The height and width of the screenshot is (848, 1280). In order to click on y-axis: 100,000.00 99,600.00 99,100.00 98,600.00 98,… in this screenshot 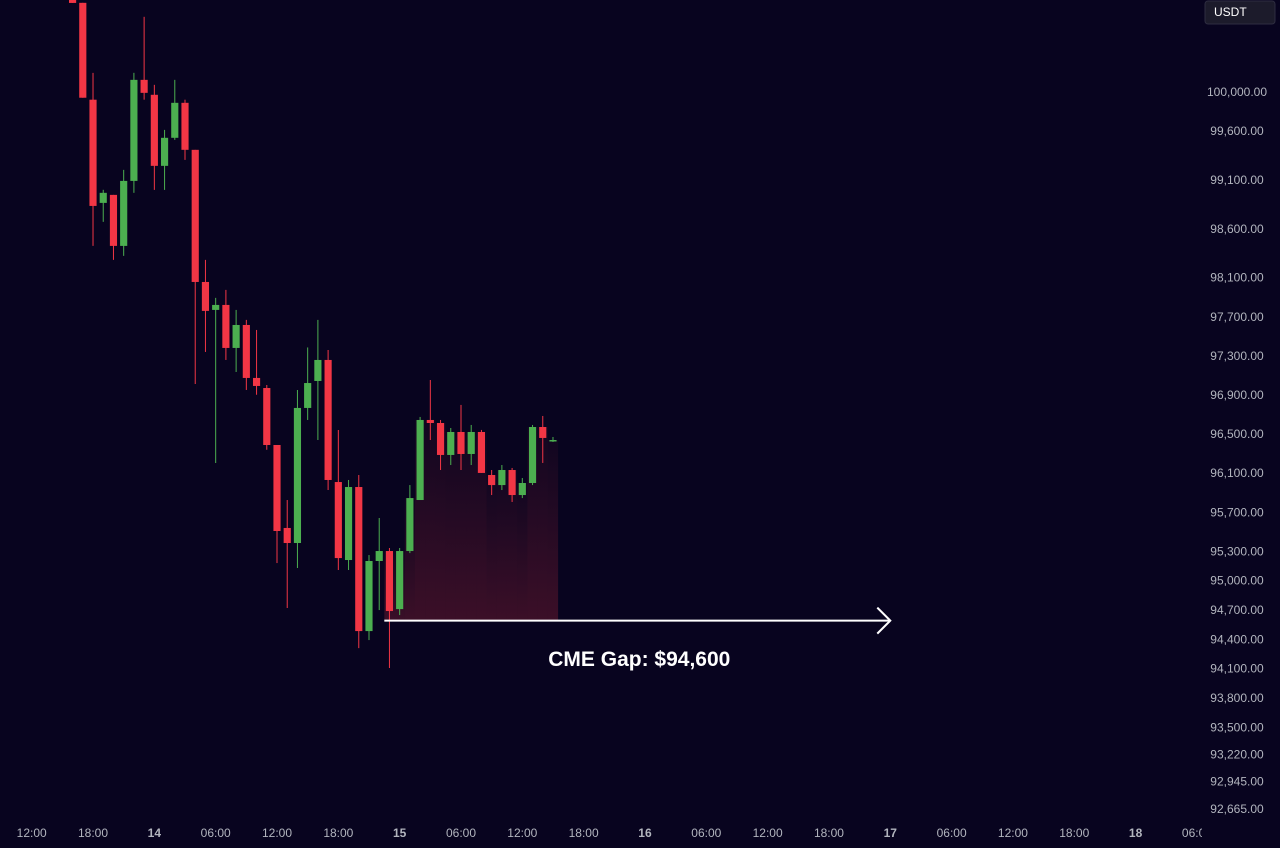, I will do `click(1237, 450)`.